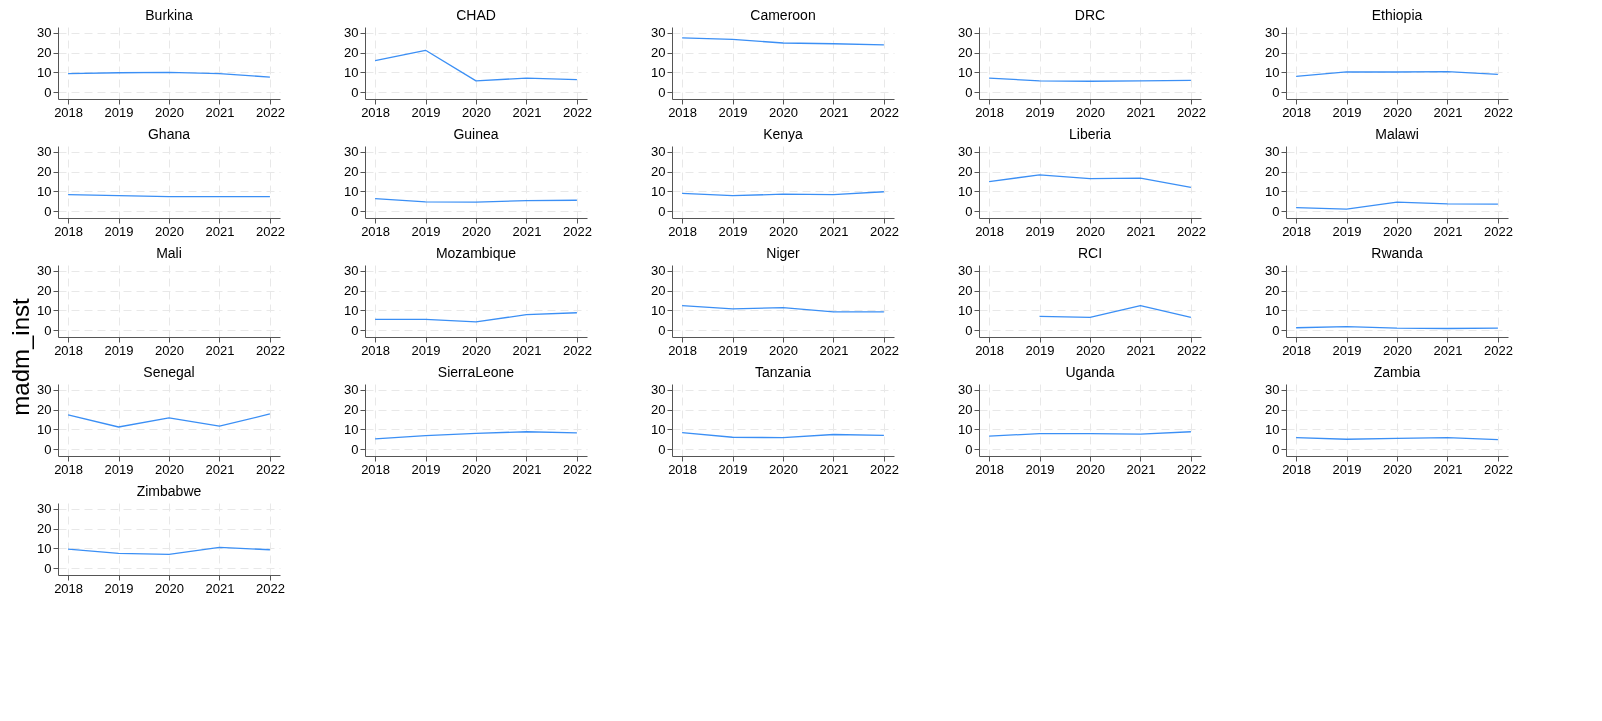 This screenshot has width=1602, height=721. Describe the element at coordinates (476, 14) in the screenshot. I see `chart-title: CHAD` at that location.